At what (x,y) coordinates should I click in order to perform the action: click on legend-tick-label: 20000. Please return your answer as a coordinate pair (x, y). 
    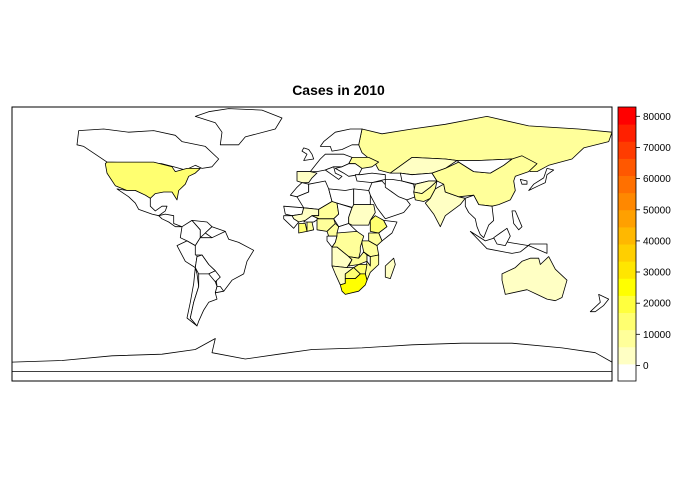
    Looking at the image, I should click on (657, 304).